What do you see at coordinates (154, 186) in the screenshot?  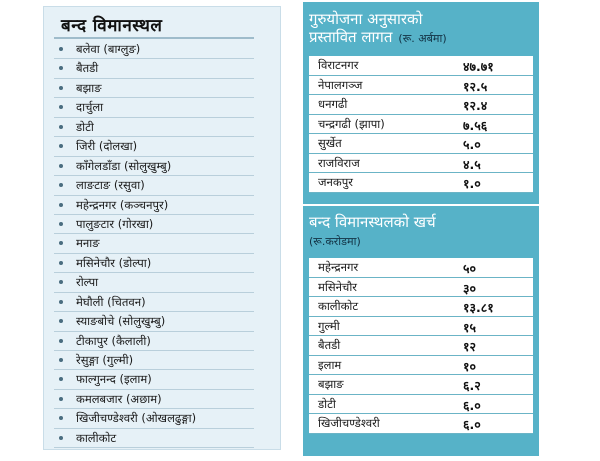 I see `airport-list-item: लाङटाङ (रसुवा)` at bounding box center [154, 186].